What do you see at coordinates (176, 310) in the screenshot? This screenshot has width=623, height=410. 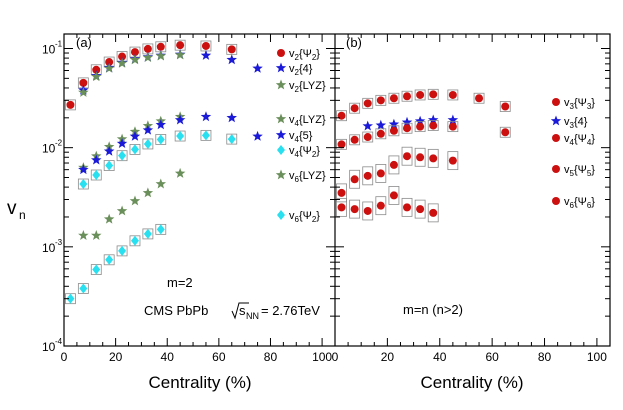 I see `experiment-label: CMS PbPb` at bounding box center [176, 310].